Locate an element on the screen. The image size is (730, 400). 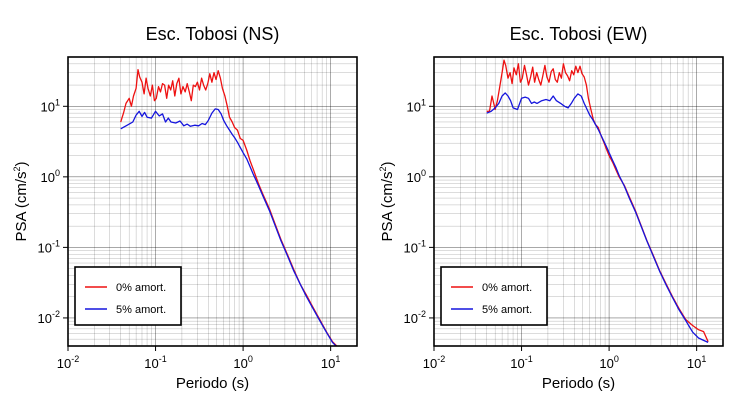
chart-title: Esc. Tobosi (NS) is located at coordinates (213, 34).